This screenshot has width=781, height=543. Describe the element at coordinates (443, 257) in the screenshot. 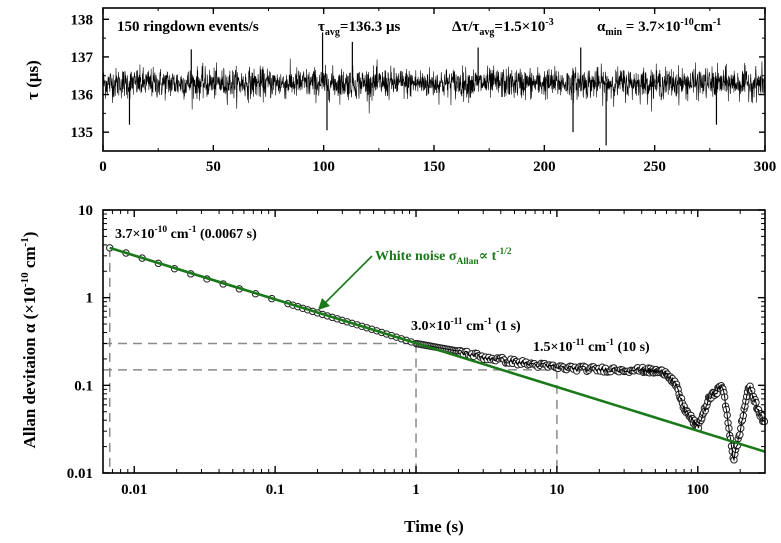

I see `white-noise-label: White noise σAllan∝ t-1/2` at that location.